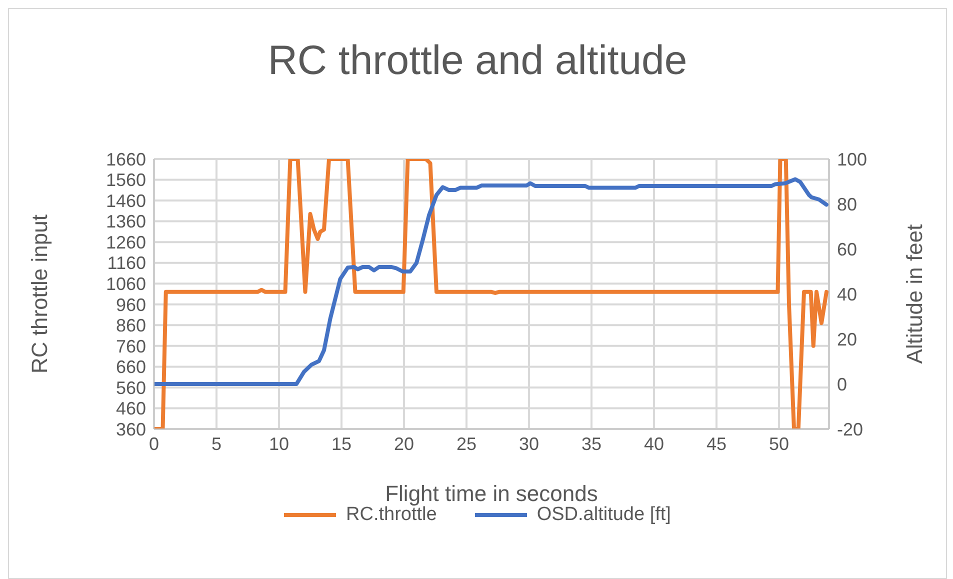 The height and width of the screenshot is (579, 953). Describe the element at coordinates (279, 444) in the screenshot. I see `x-tick-label: 10` at that location.